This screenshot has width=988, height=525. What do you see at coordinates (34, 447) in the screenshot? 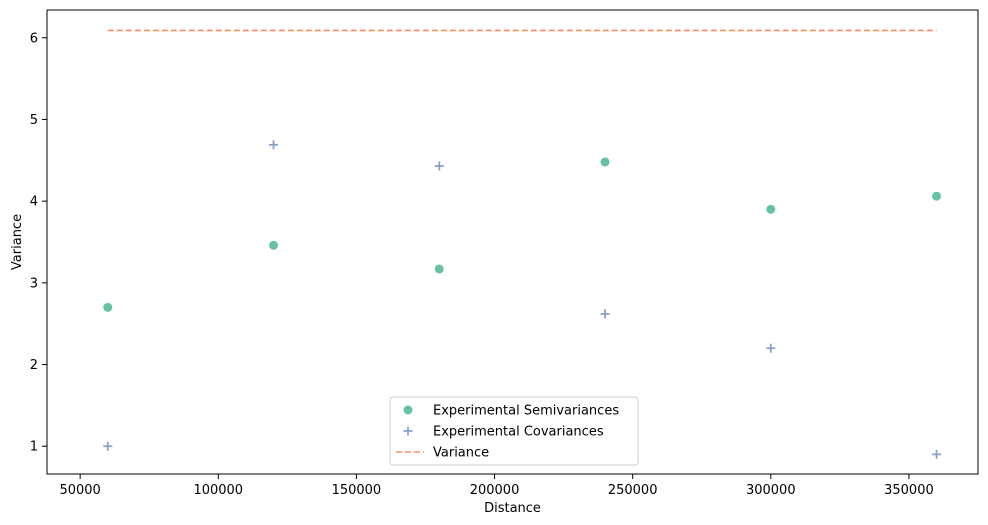
I see `y-tick-label: 1` at bounding box center [34, 447].